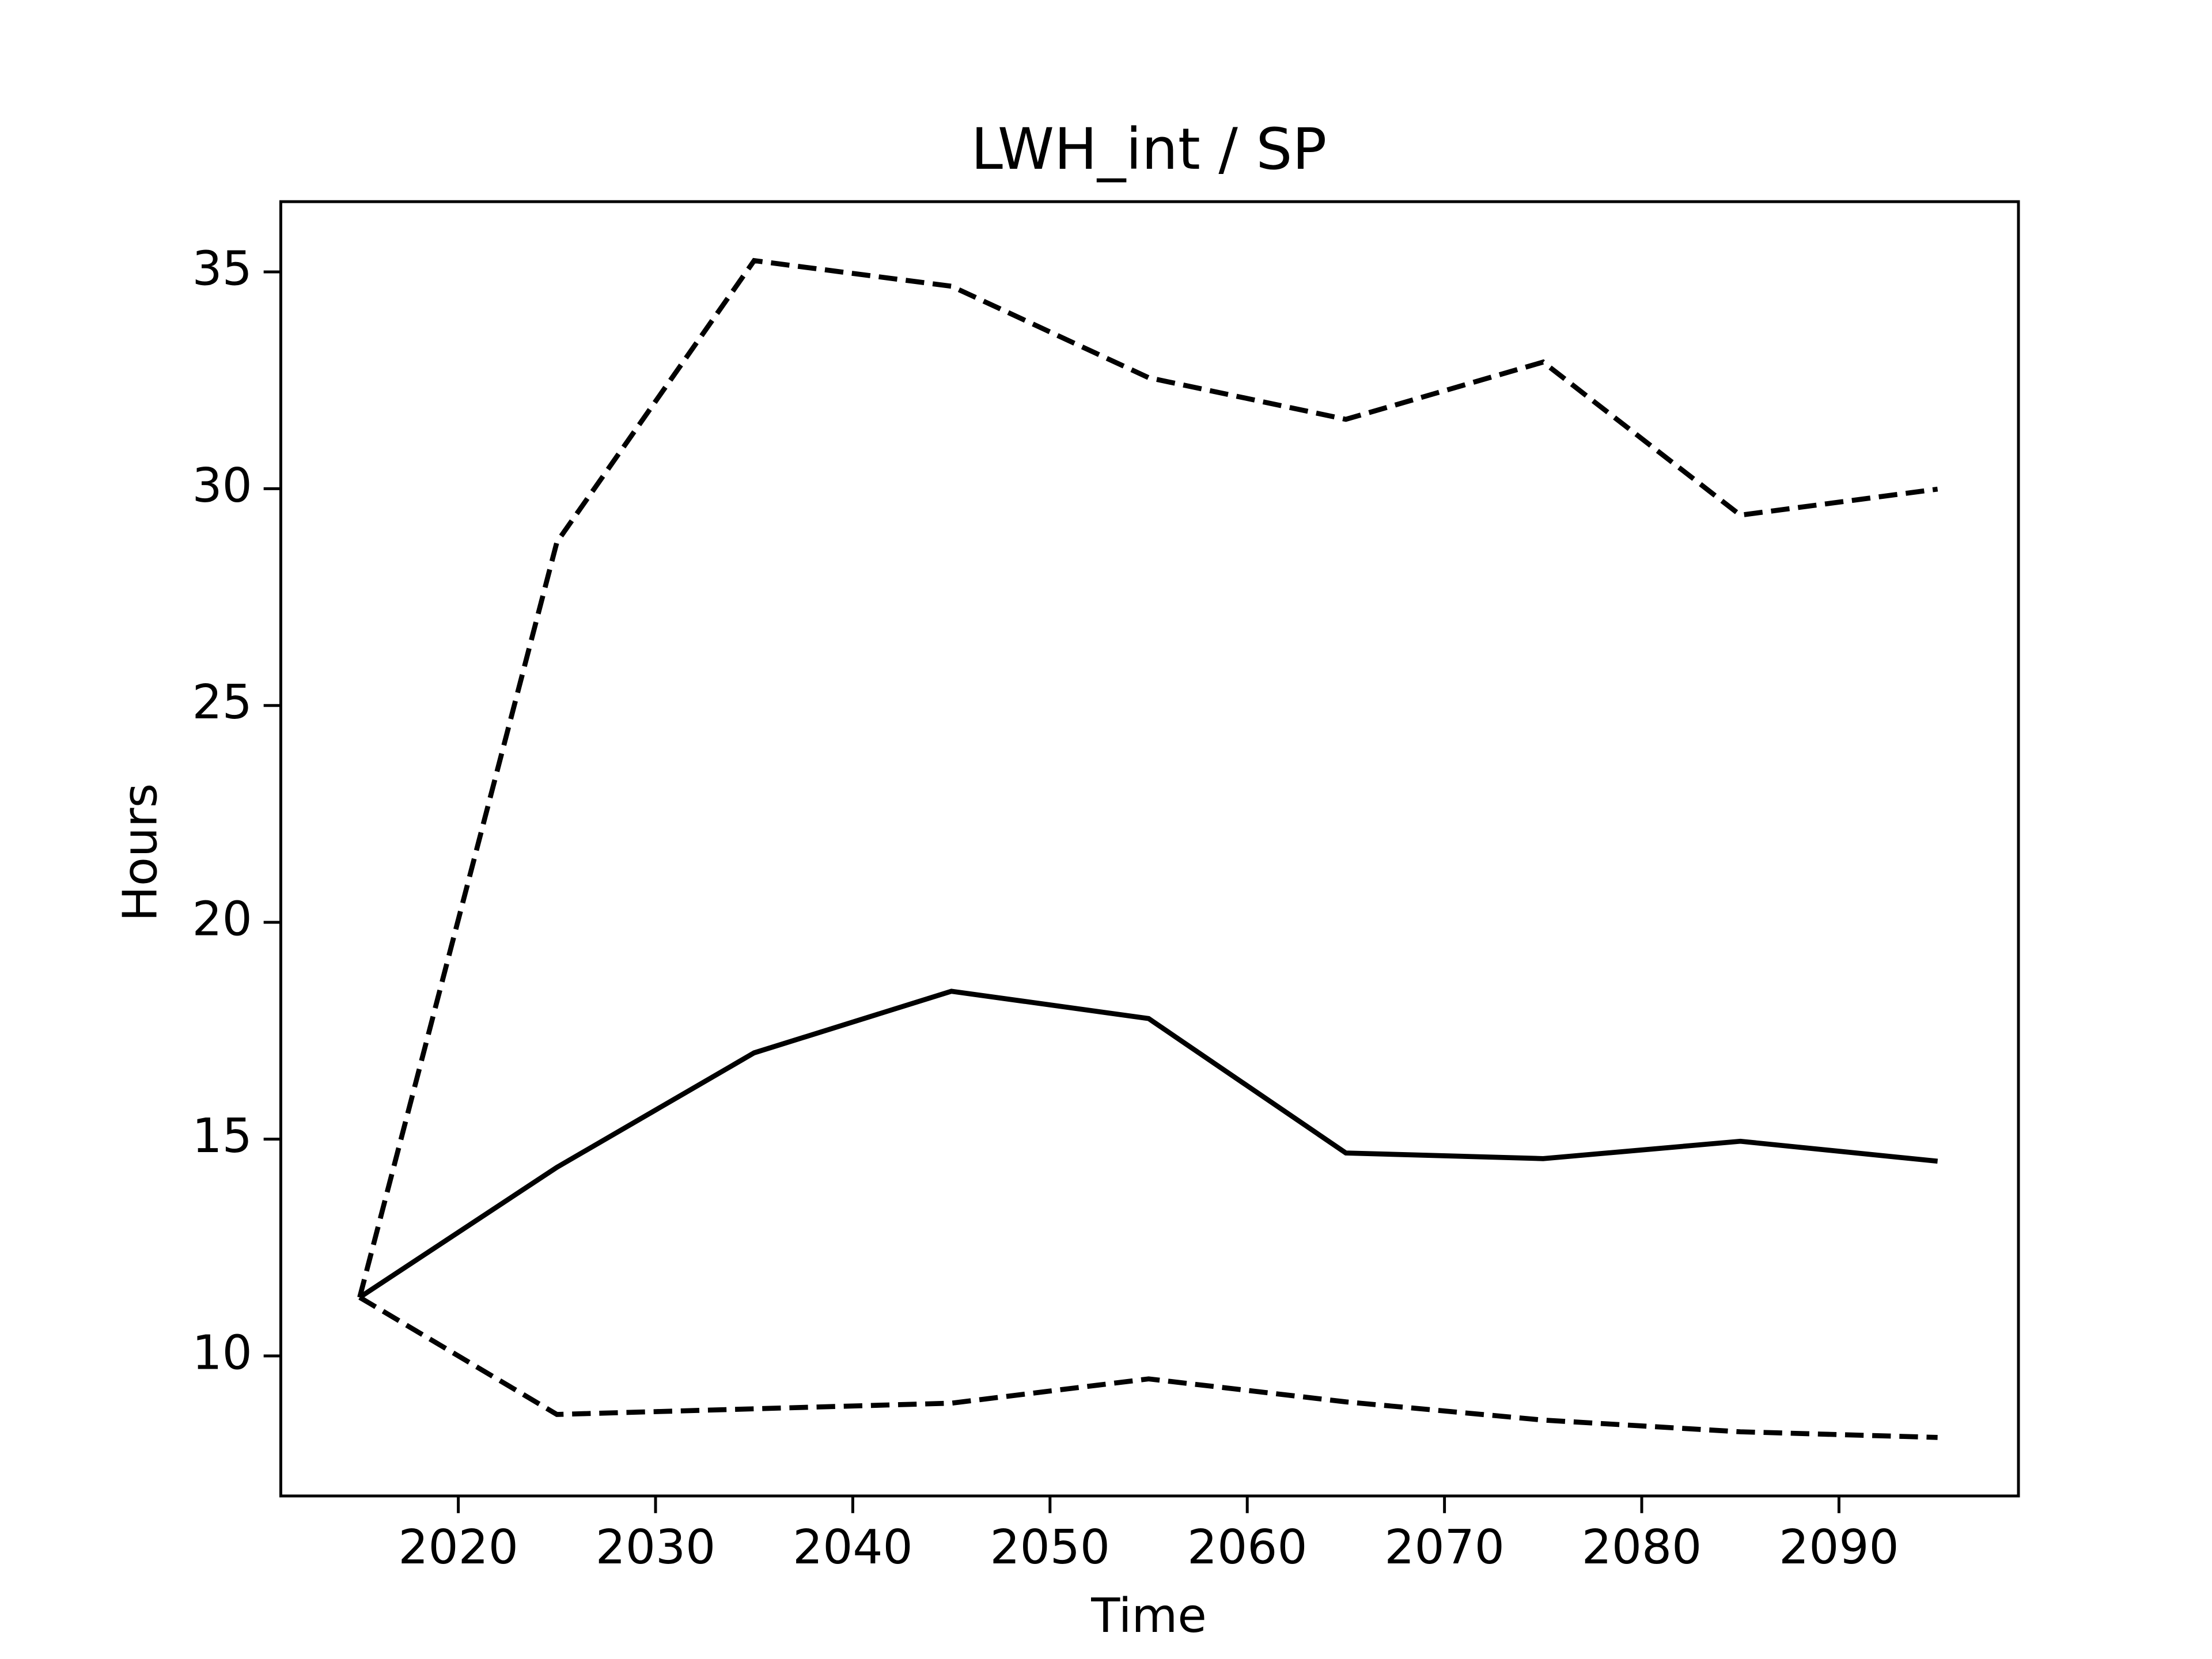 This screenshot has height=1659, width=2212. Describe the element at coordinates (222, 486) in the screenshot. I see `y-tick-label: 30` at that location.